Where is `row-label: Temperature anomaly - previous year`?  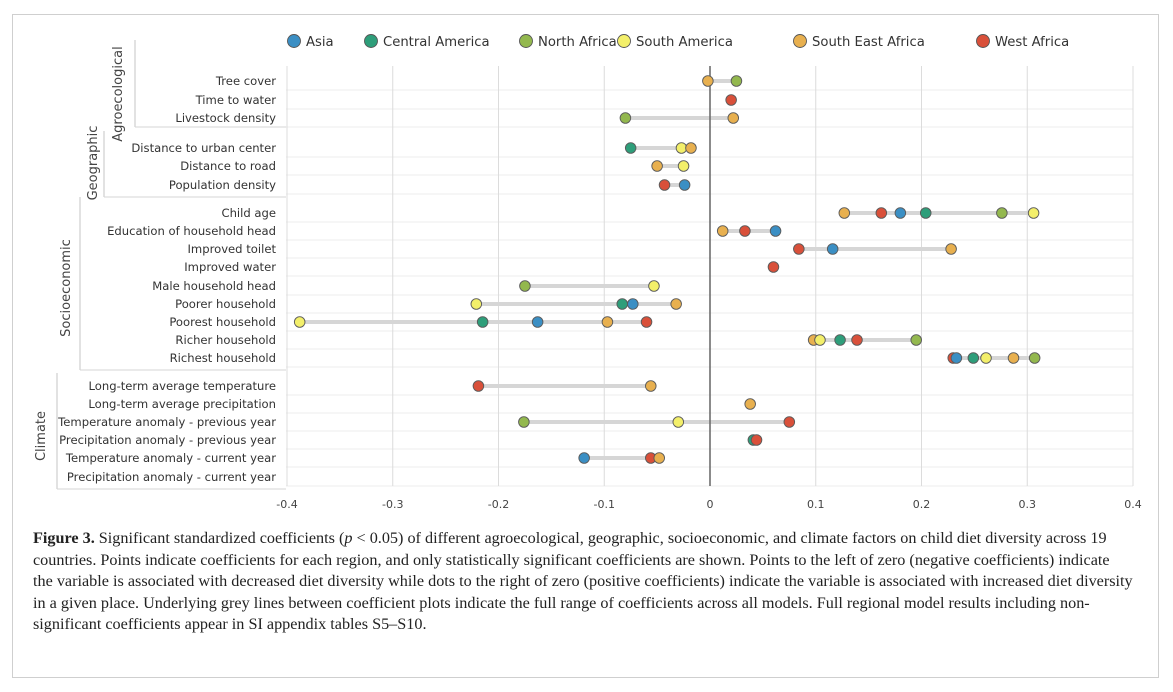 row-label: Temperature anomaly - previous year is located at coordinates (166, 422).